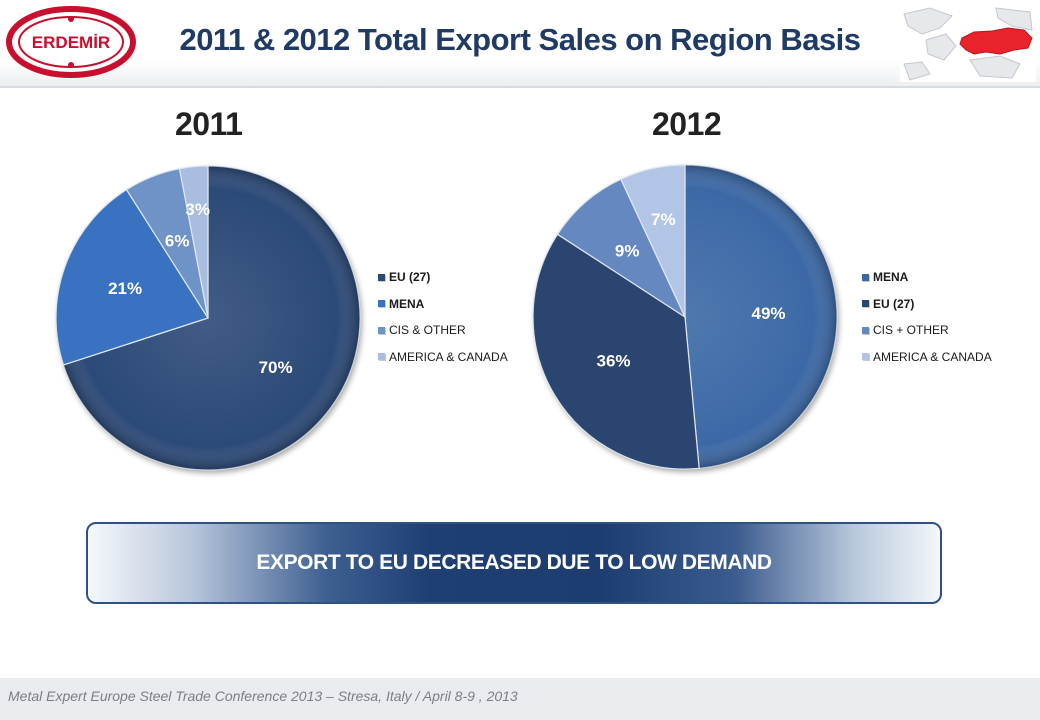 This screenshot has height=720, width=1040. I want to click on pie-chart-2011: 70% 21% 6% 3%, so click(208, 318).